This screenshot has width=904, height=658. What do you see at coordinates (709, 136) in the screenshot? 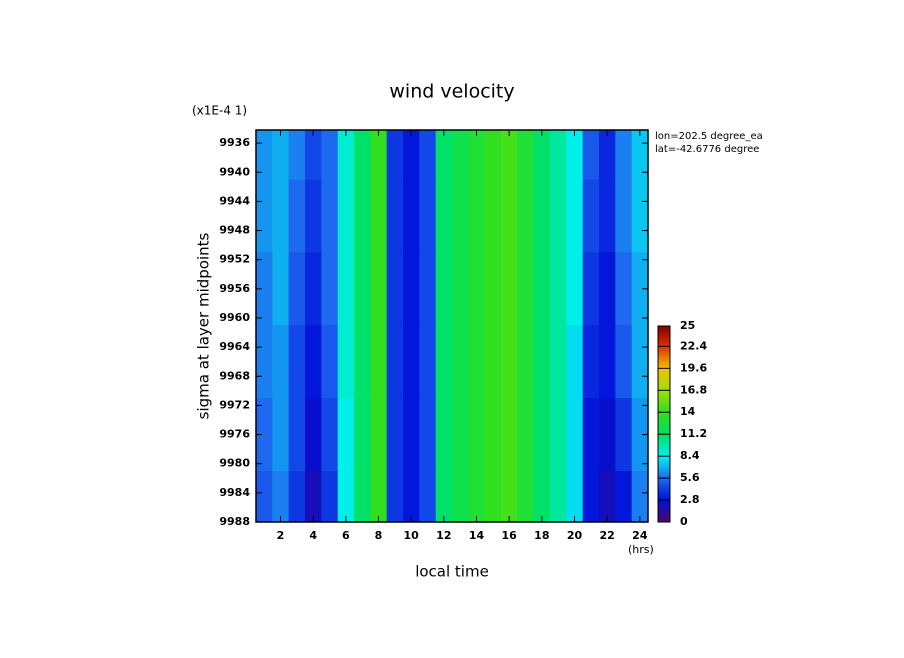
I see `annotation: lon=202.5 degree_ea` at bounding box center [709, 136].